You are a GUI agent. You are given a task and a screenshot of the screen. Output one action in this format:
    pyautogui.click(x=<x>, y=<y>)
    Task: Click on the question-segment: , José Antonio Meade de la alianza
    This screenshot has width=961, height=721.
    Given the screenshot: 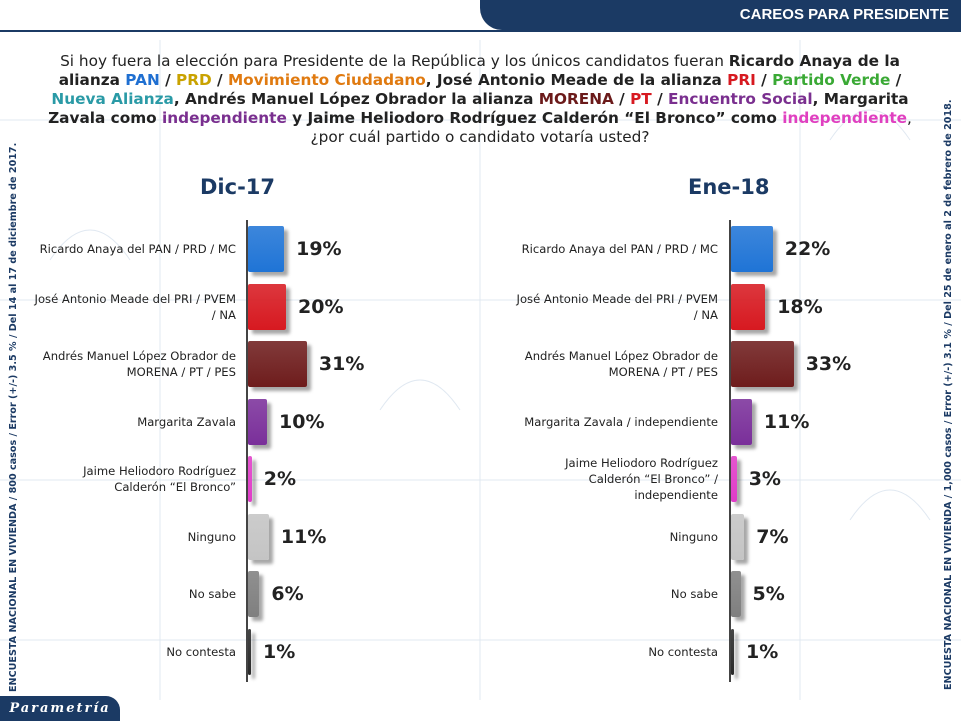 What is the action you would take?
    pyautogui.click(x=576, y=80)
    